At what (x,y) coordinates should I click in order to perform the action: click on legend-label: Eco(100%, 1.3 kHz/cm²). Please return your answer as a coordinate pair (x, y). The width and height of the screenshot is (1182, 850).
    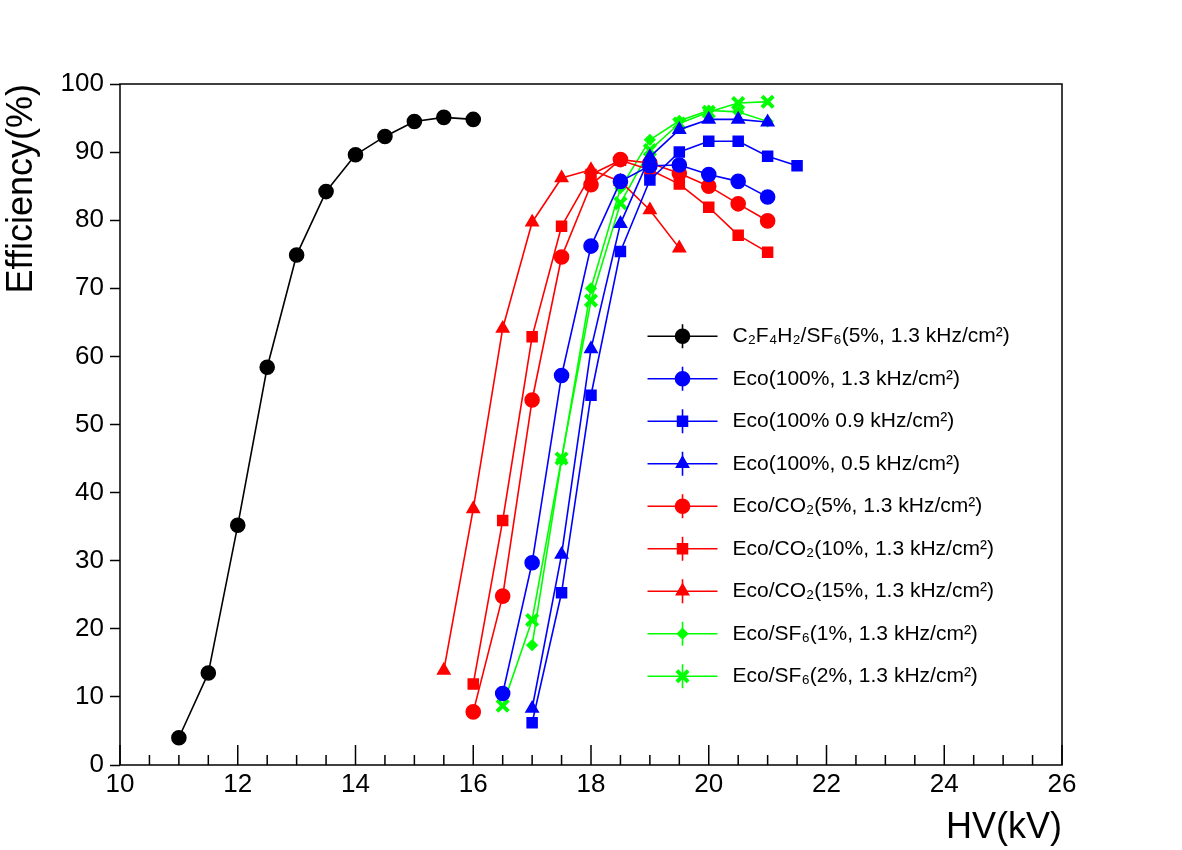
    Looking at the image, I should click on (846, 377).